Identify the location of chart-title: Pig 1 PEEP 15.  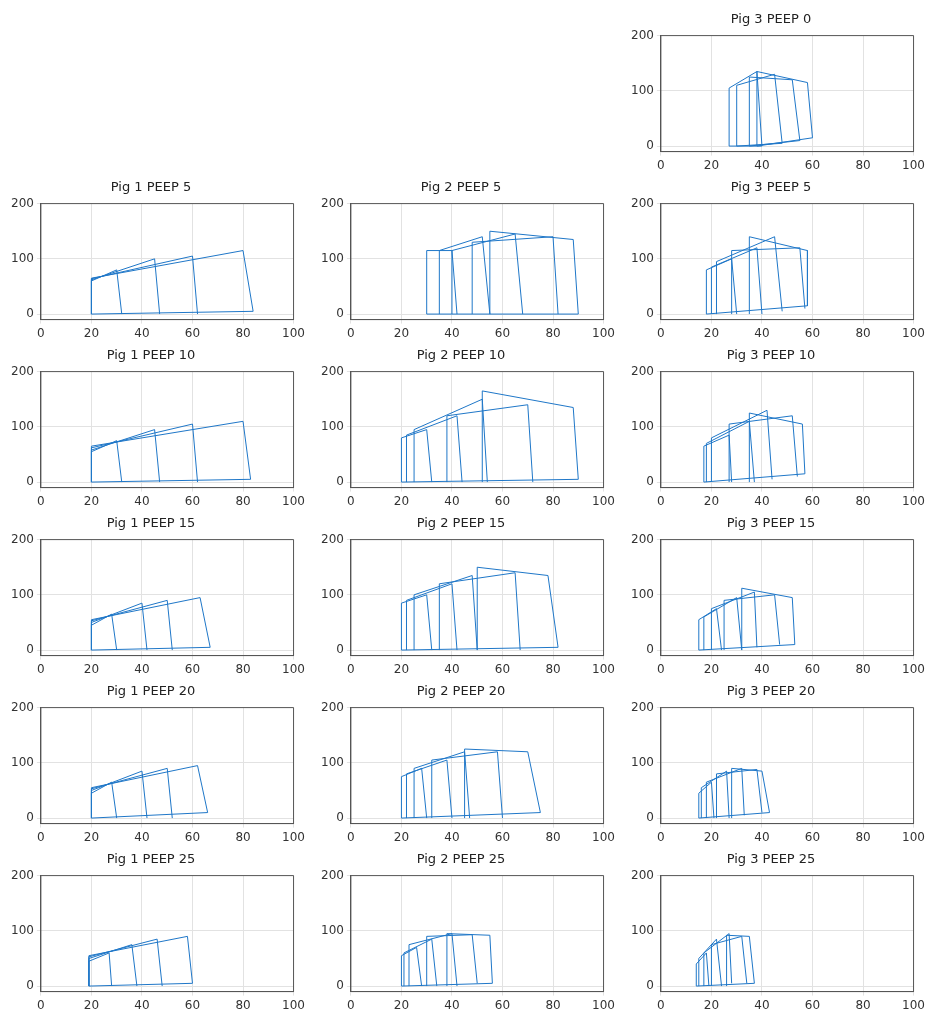
(151, 523).